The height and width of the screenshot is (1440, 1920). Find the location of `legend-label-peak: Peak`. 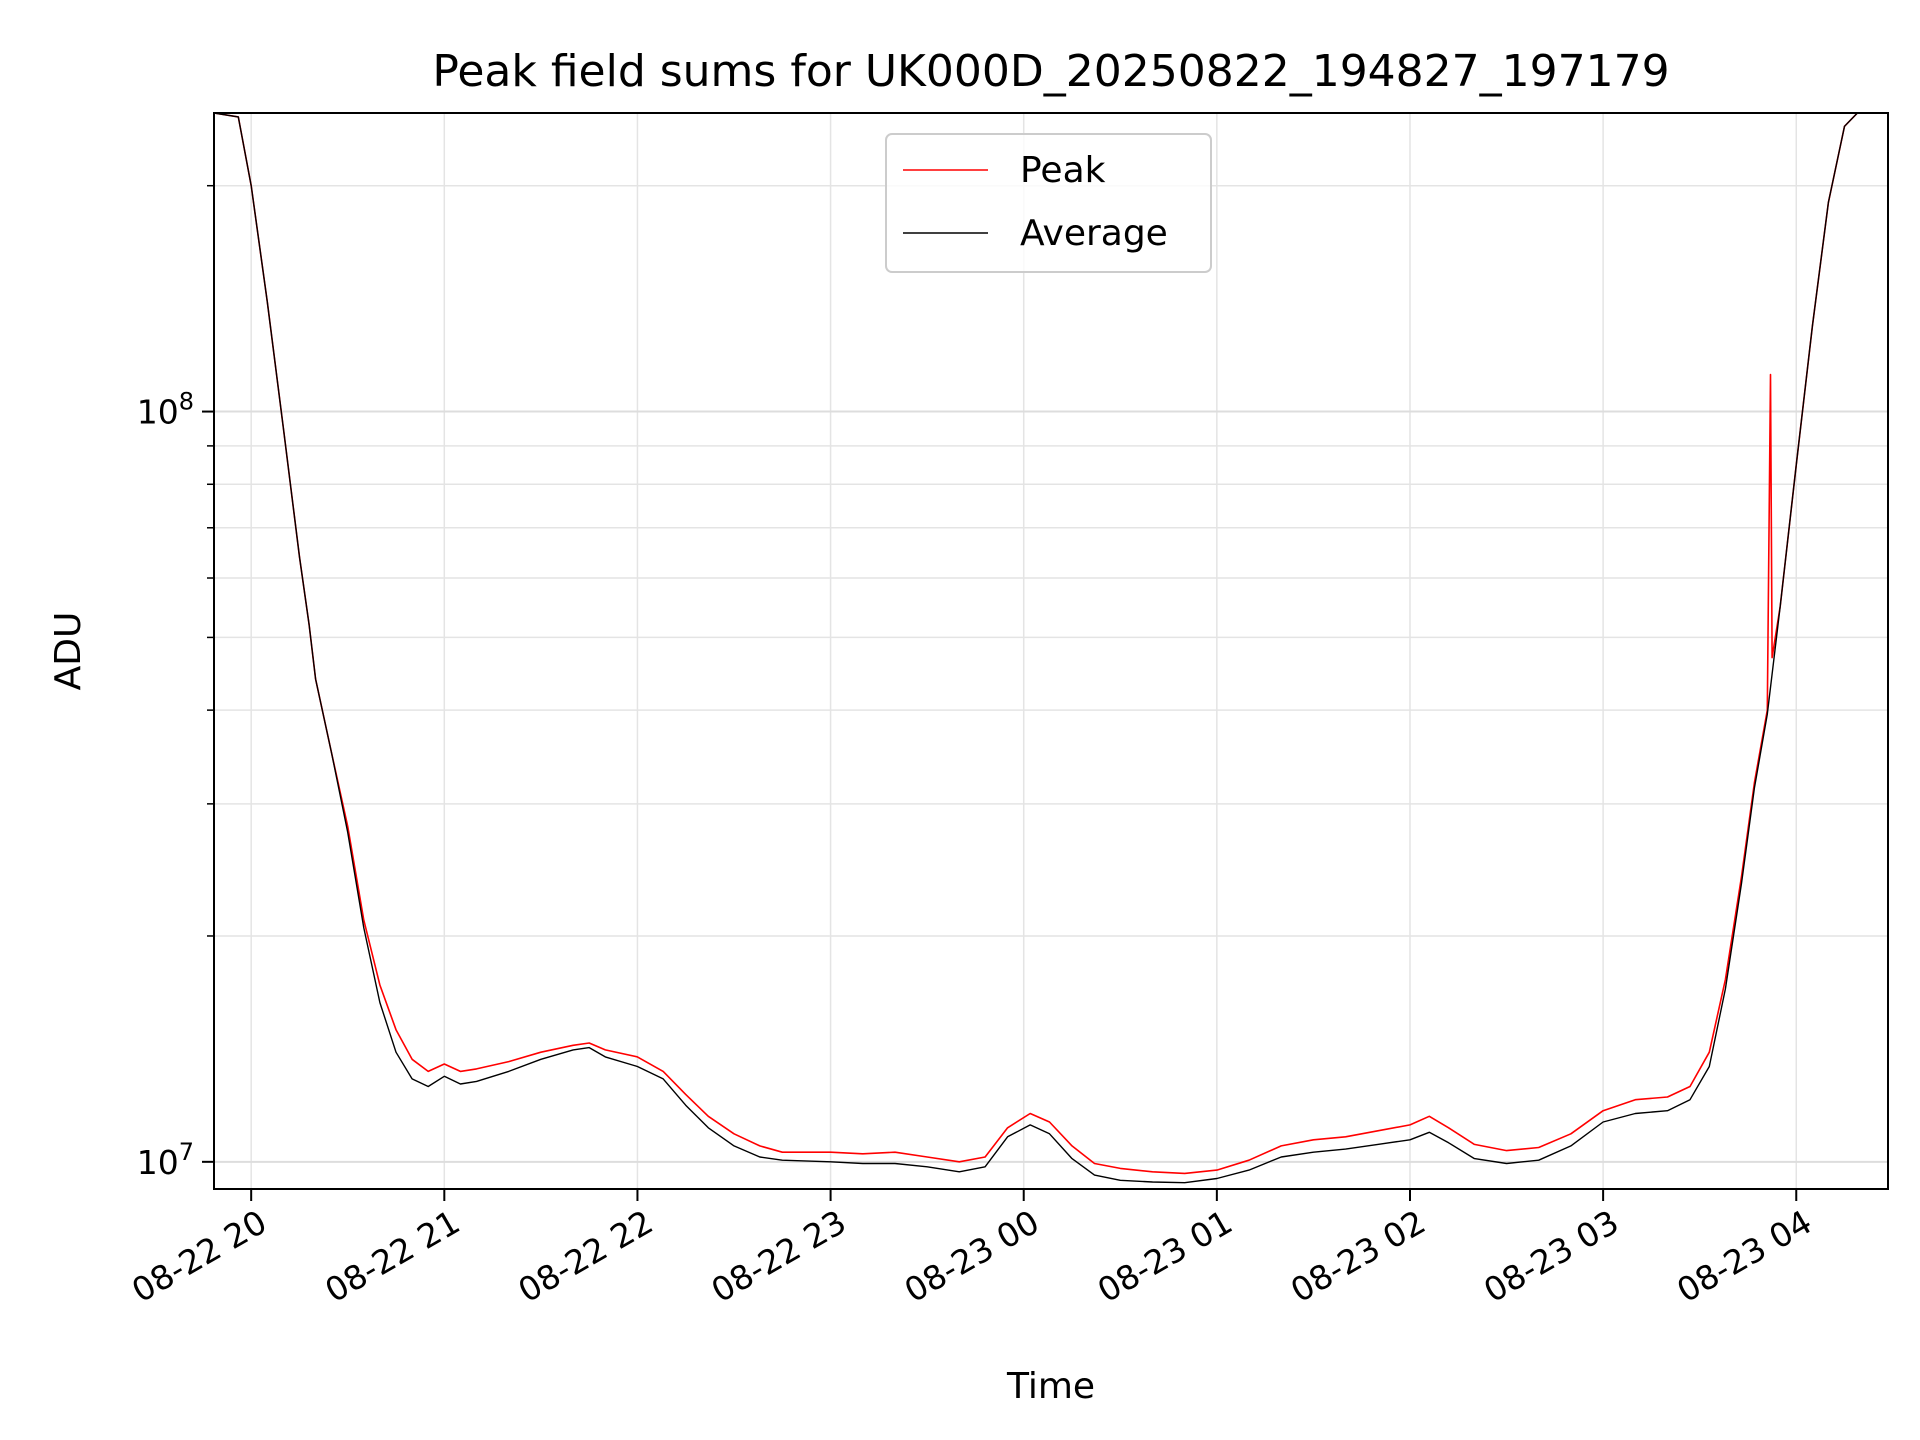

legend-label-peak: Peak is located at coordinates (1063, 170).